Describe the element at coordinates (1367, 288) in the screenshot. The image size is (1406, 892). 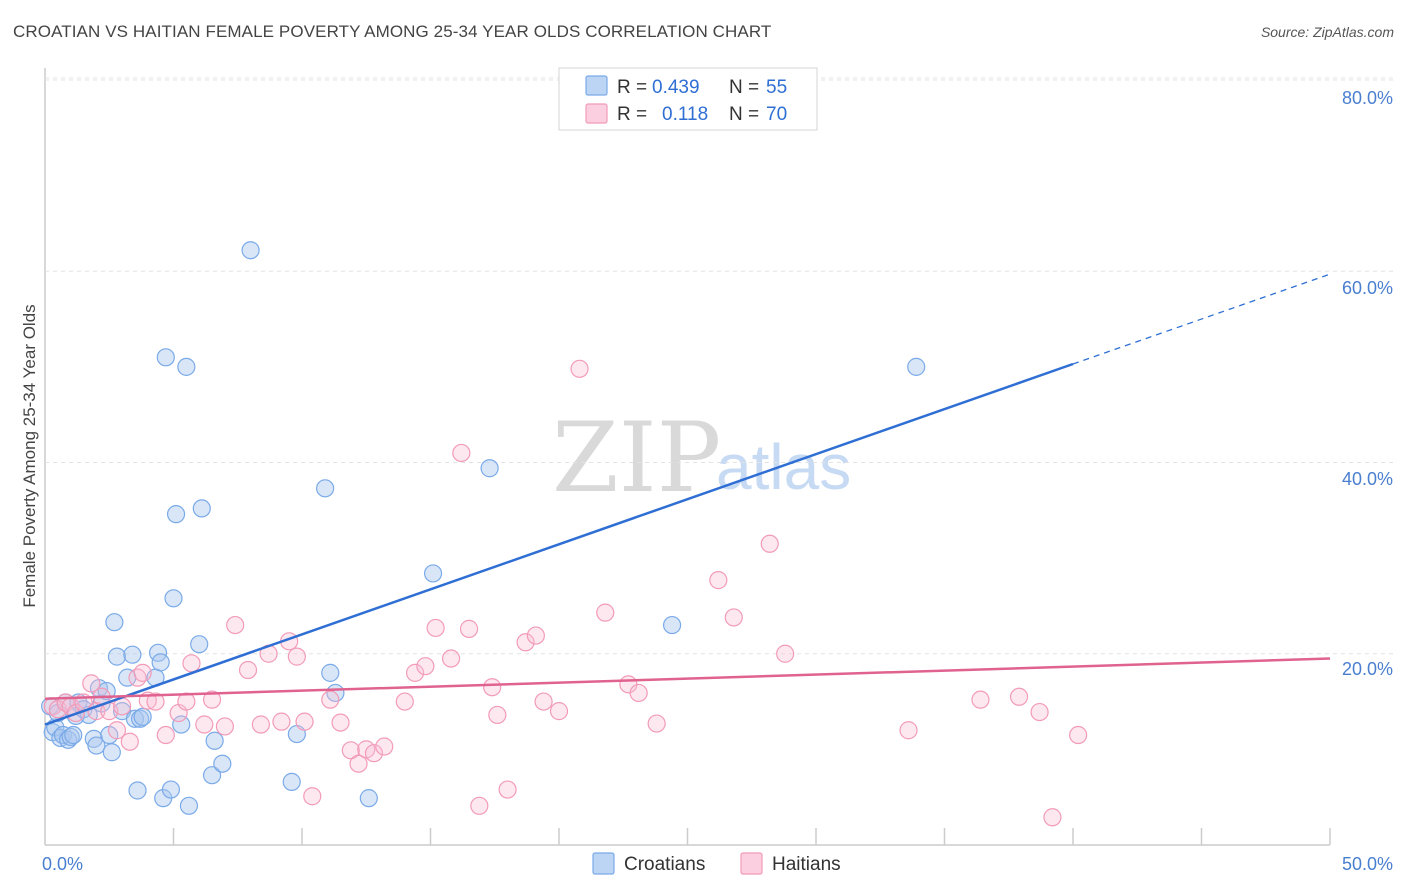
I see `y-tick-label-60: 60.0%` at that location.